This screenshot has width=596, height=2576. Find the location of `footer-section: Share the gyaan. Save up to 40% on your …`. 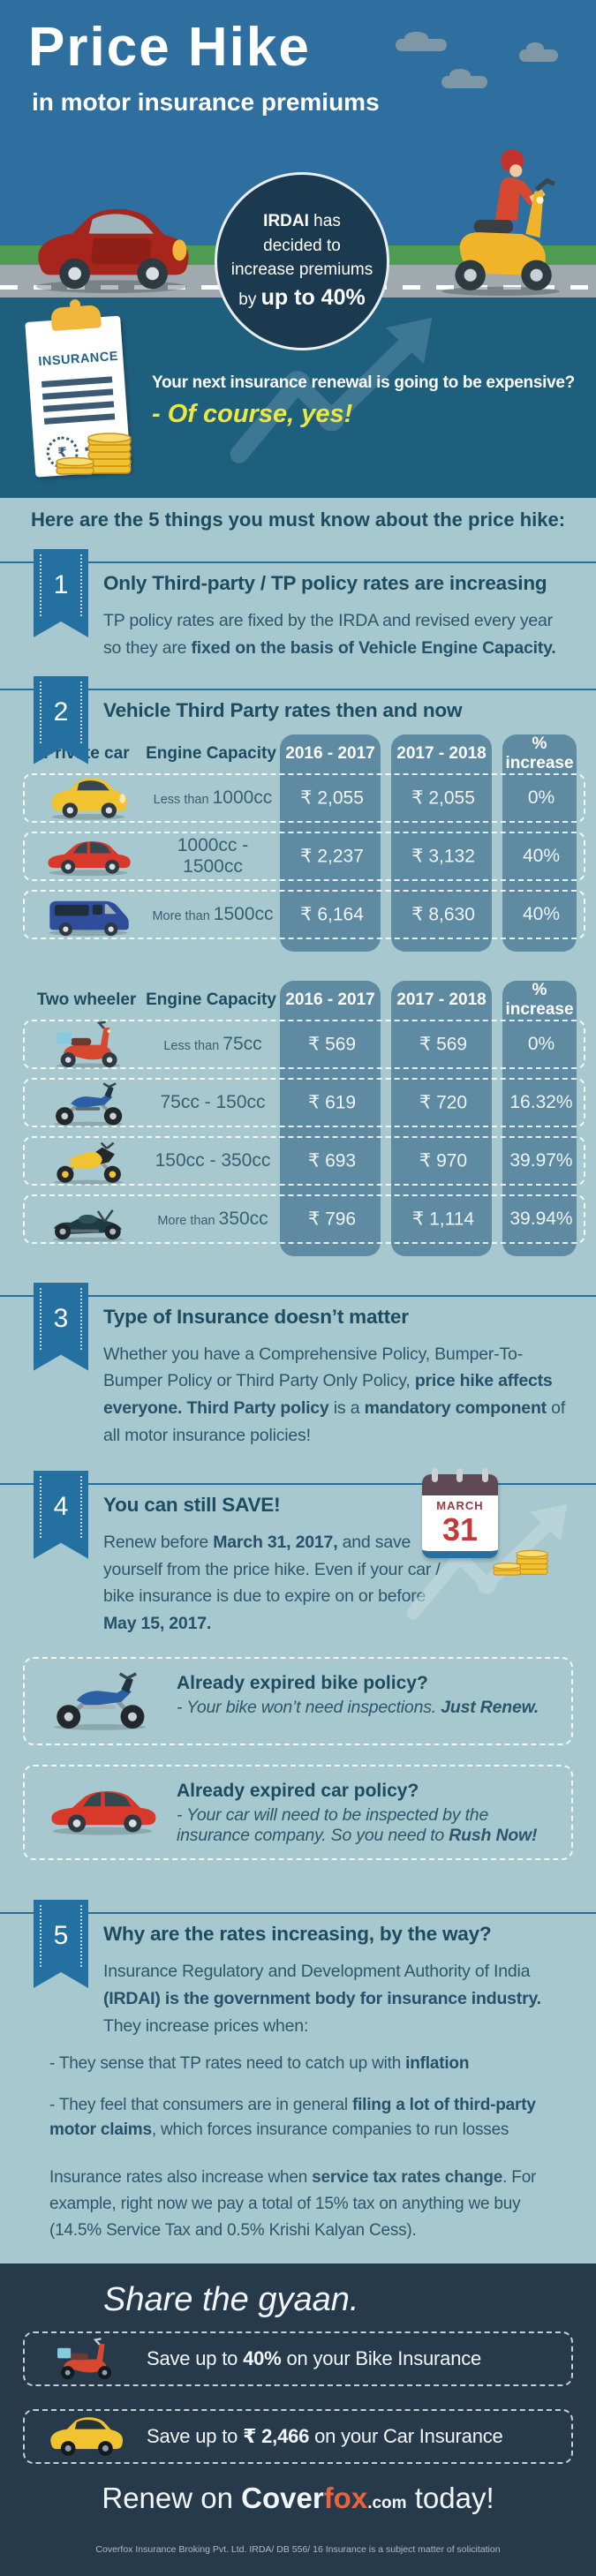

footer-section: Share the gyaan. Save up to 40% on your … is located at coordinates (298, 2419).